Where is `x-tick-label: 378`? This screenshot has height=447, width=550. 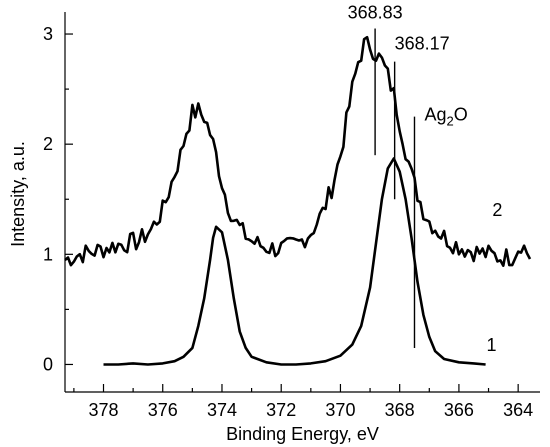
x-tick-label: 378 is located at coordinates (103, 410).